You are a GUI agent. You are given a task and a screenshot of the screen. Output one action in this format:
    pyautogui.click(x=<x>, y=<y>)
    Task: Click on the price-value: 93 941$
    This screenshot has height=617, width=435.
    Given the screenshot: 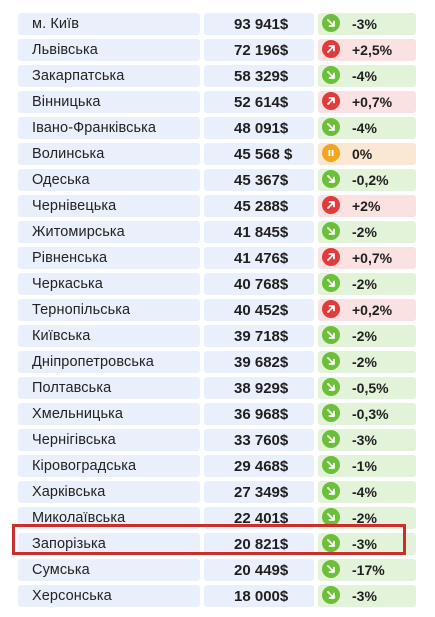 What is the action you would take?
    pyautogui.click(x=259, y=24)
    